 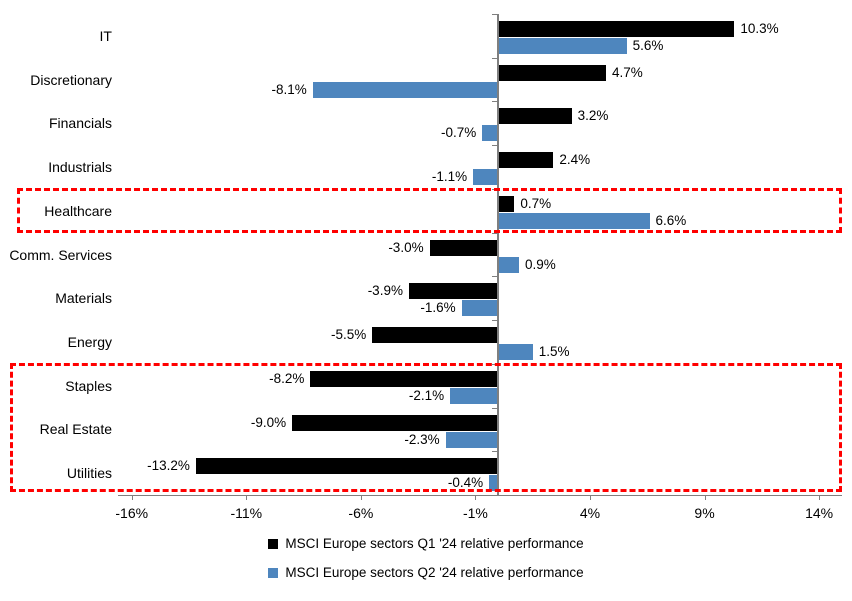 What do you see at coordinates (289, 89) in the screenshot?
I see `value-label: -8.1%` at bounding box center [289, 89].